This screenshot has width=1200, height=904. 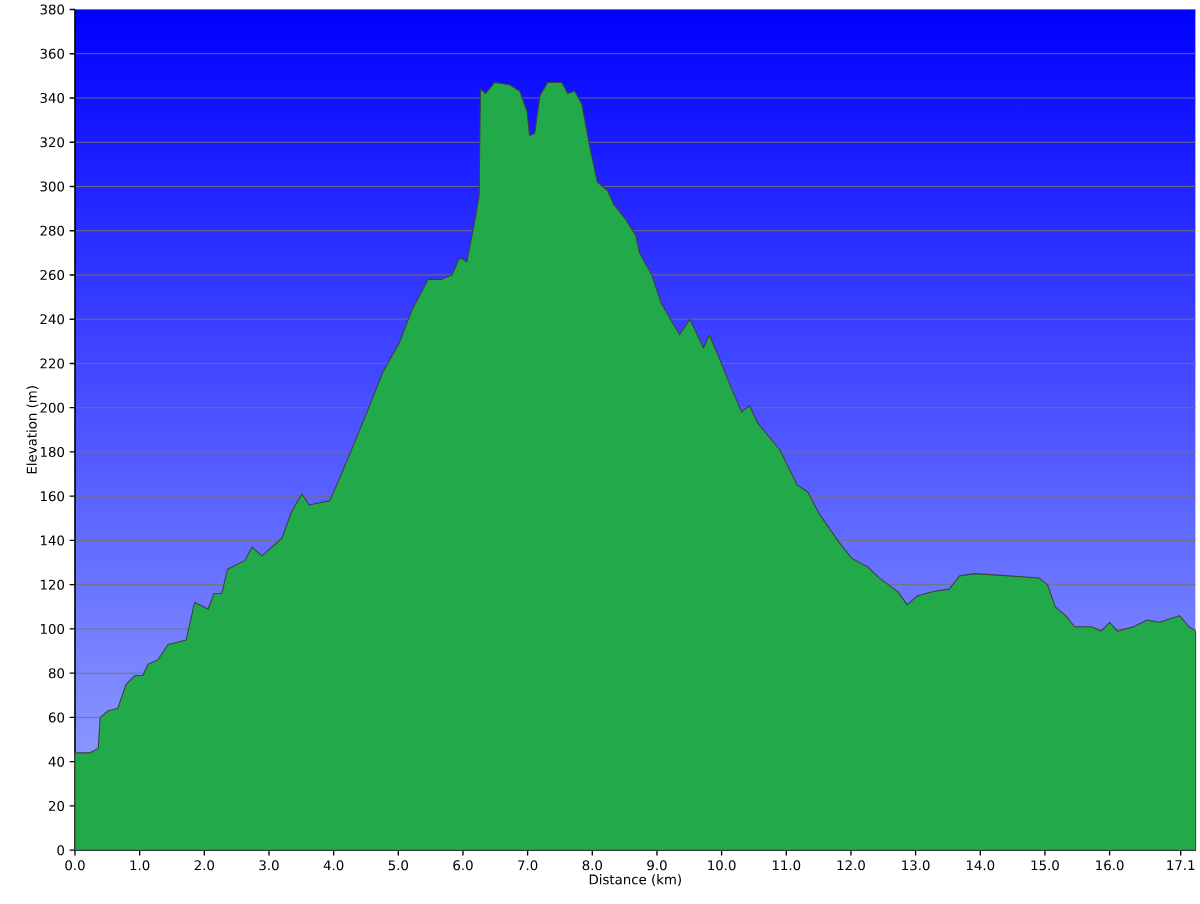 What do you see at coordinates (786, 865) in the screenshot?
I see `x-tick-label: 11.0` at bounding box center [786, 865].